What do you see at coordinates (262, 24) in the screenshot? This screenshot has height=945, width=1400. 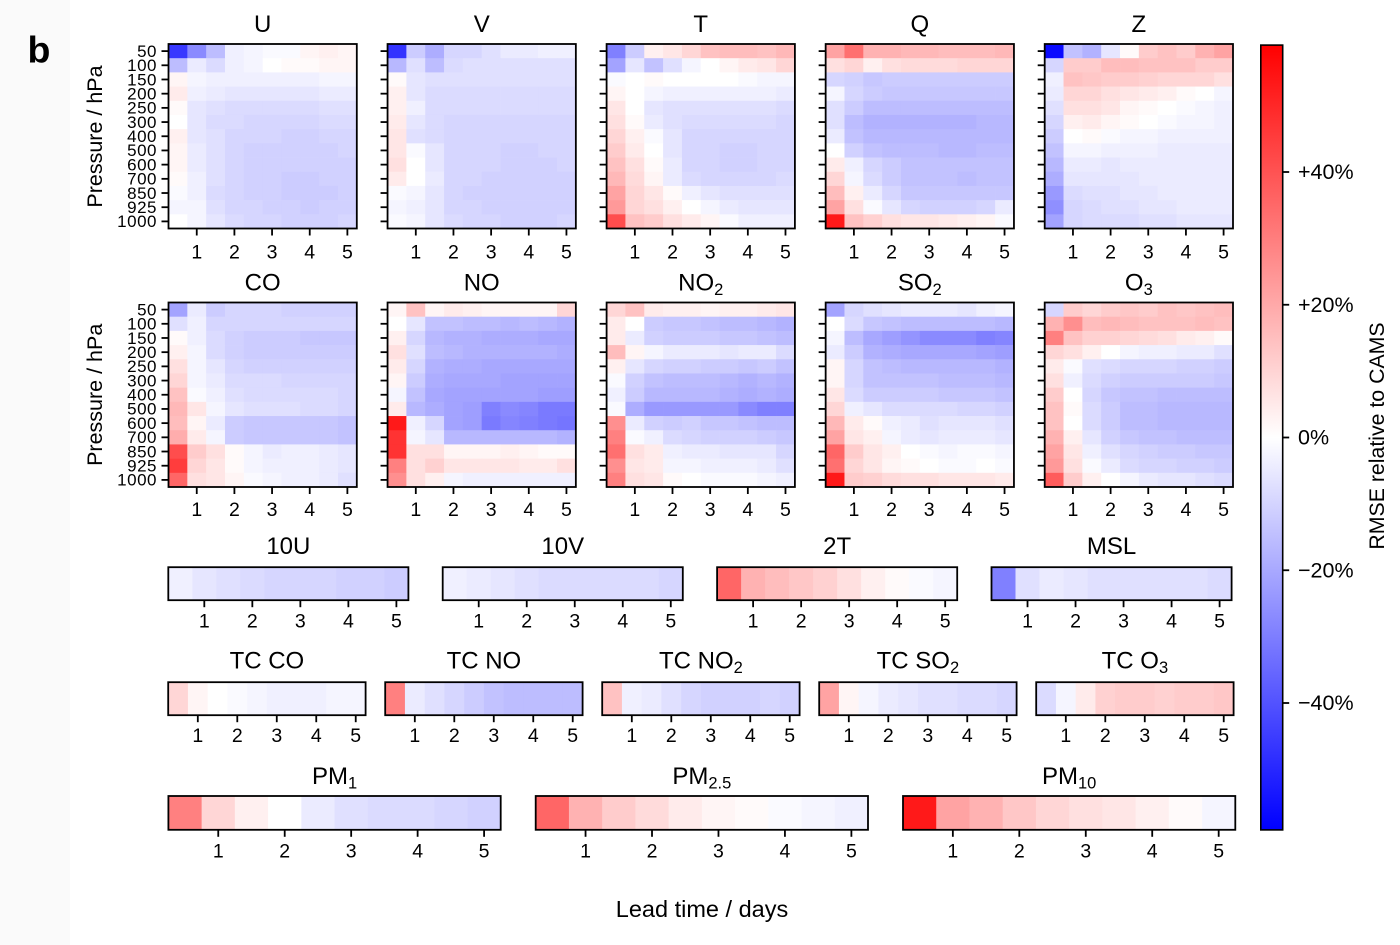 I see `svg-text: U` at bounding box center [262, 24].